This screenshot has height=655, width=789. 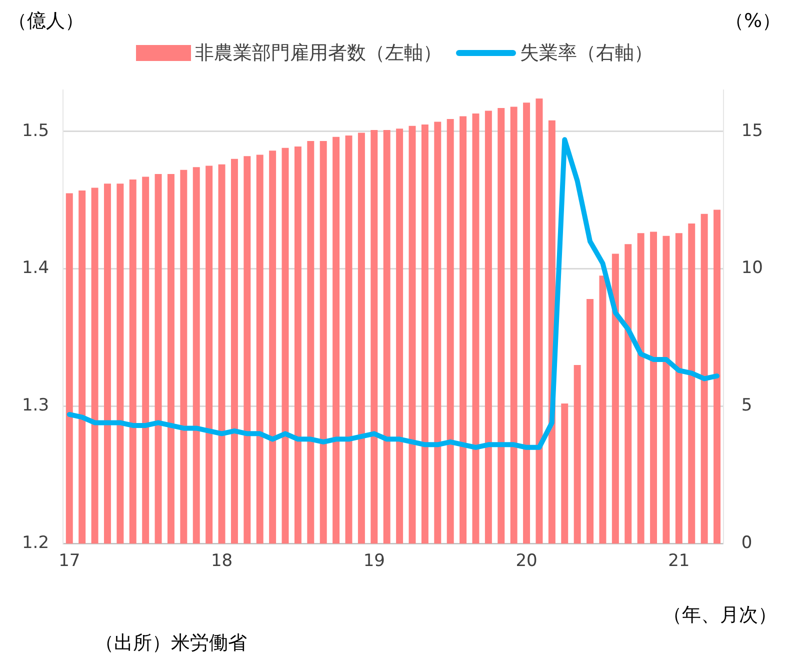 What do you see at coordinates (720, 615) in the screenshot?
I see `x-axis-title: （年、月次）` at bounding box center [720, 615].